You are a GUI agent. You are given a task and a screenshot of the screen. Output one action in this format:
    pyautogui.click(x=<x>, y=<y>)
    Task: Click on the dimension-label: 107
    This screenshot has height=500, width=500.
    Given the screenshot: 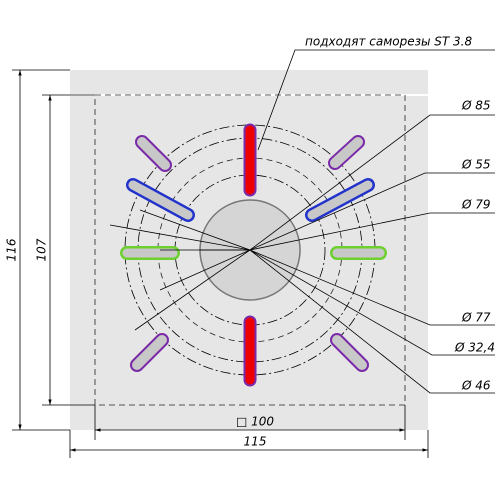 What is the action you would take?
    pyautogui.click(x=42, y=249)
    